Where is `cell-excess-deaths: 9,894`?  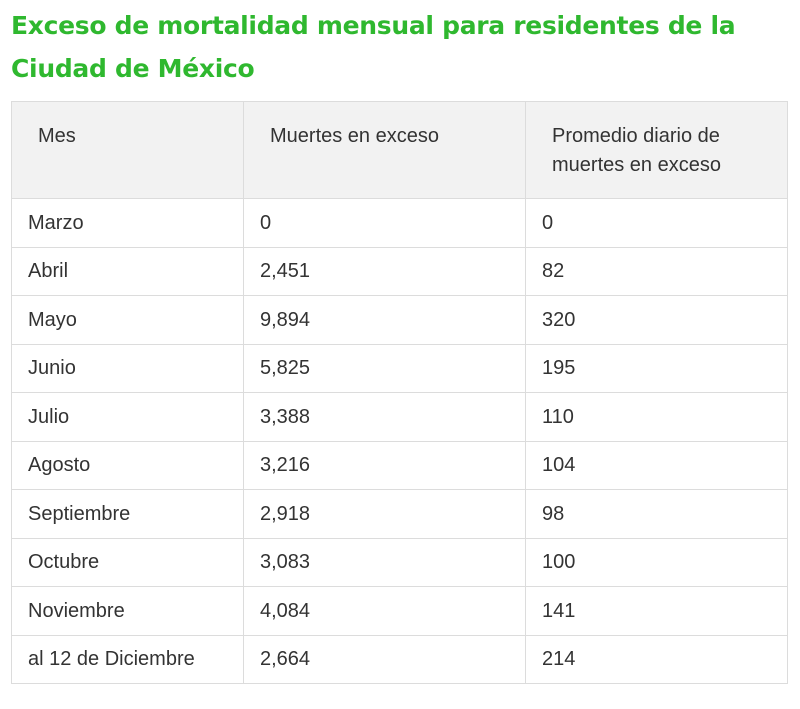 cell-excess-deaths: 9,894 is located at coordinates (384, 320).